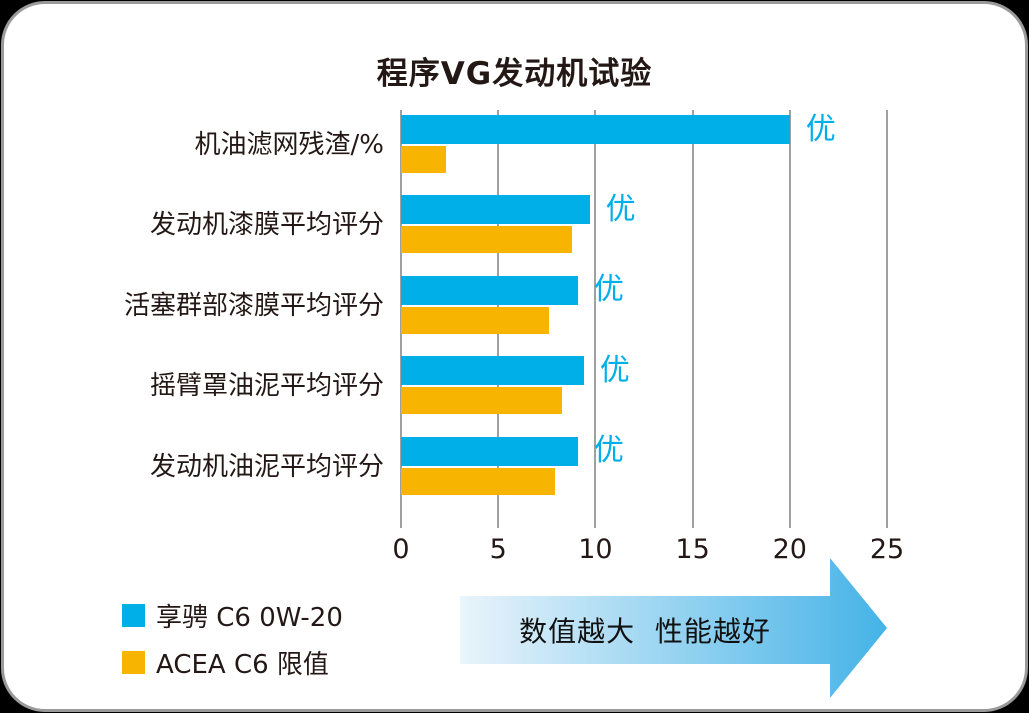 The height and width of the screenshot is (713, 1029). What do you see at coordinates (475, 320) in the screenshot?
I see `bar-series1-row2` at bounding box center [475, 320].